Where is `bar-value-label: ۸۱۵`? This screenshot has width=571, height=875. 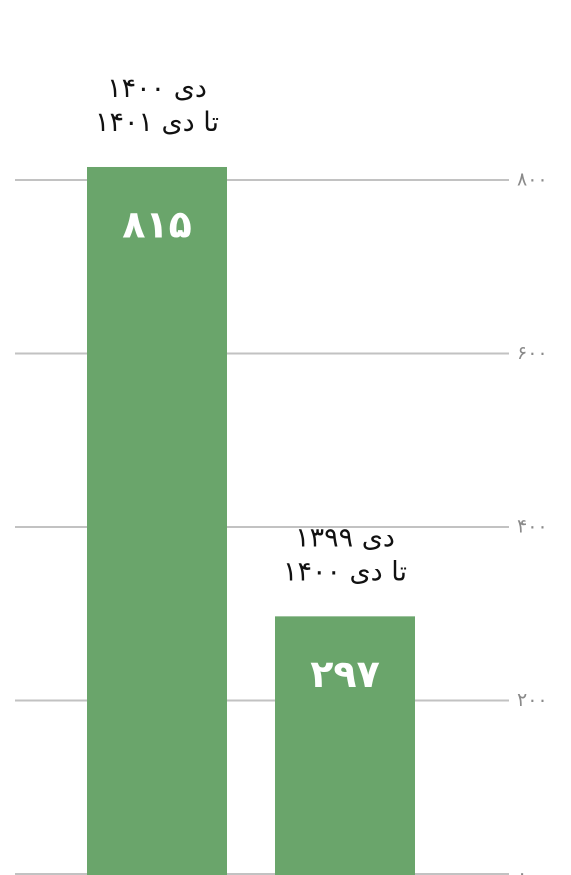 bar-value-label: ۸۱۵ is located at coordinates (157, 224).